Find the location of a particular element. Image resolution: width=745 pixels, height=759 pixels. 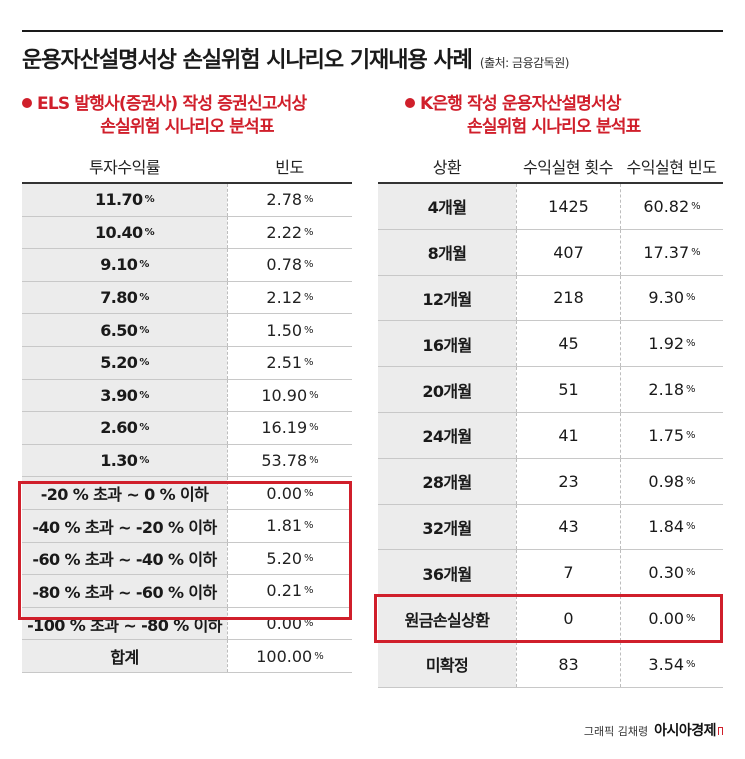

left-subtitle-line1: ELS 발행사(증권사) 작성 증권신고서상 is located at coordinates (172, 104).